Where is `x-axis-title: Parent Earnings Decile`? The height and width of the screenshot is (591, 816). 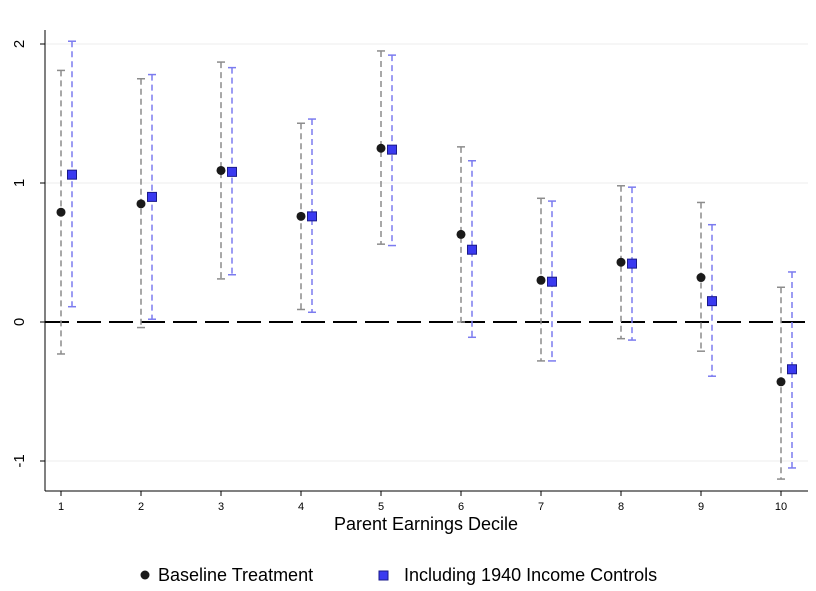 x-axis-title: Parent Earnings Decile is located at coordinates (426, 524).